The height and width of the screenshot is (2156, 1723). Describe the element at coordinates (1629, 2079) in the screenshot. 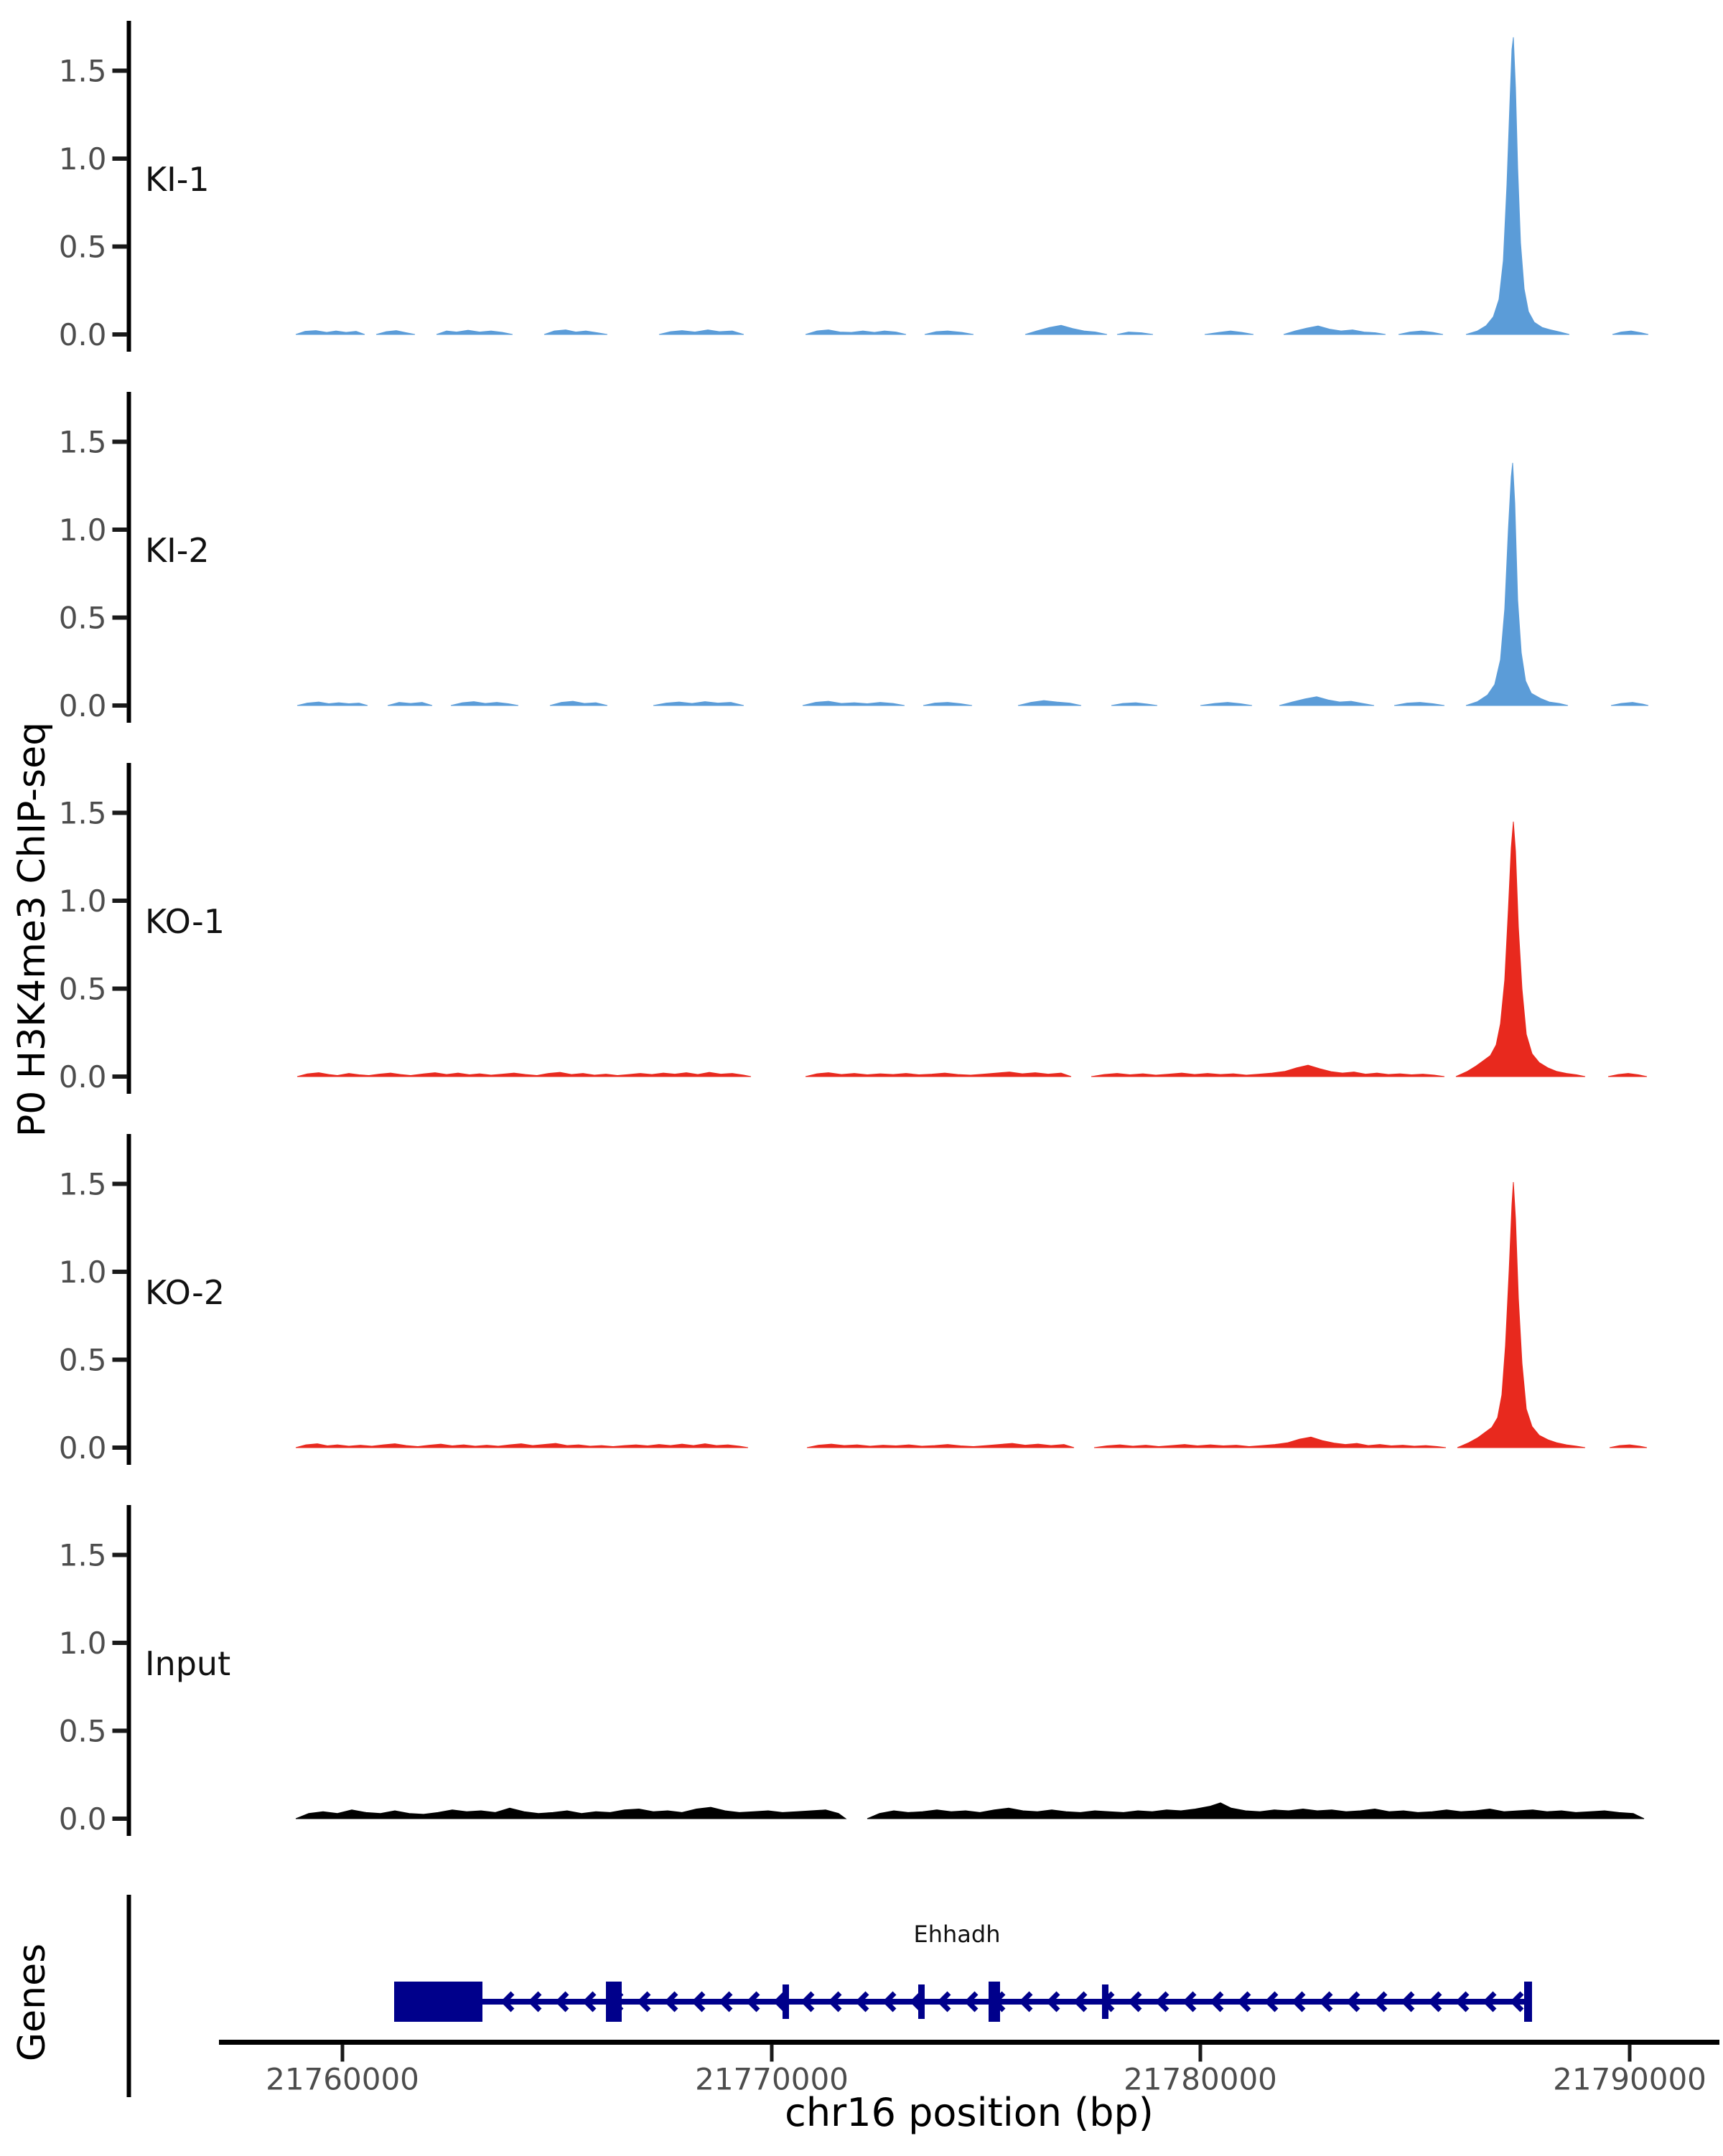

I see `x-tick-label: 21790000` at that location.